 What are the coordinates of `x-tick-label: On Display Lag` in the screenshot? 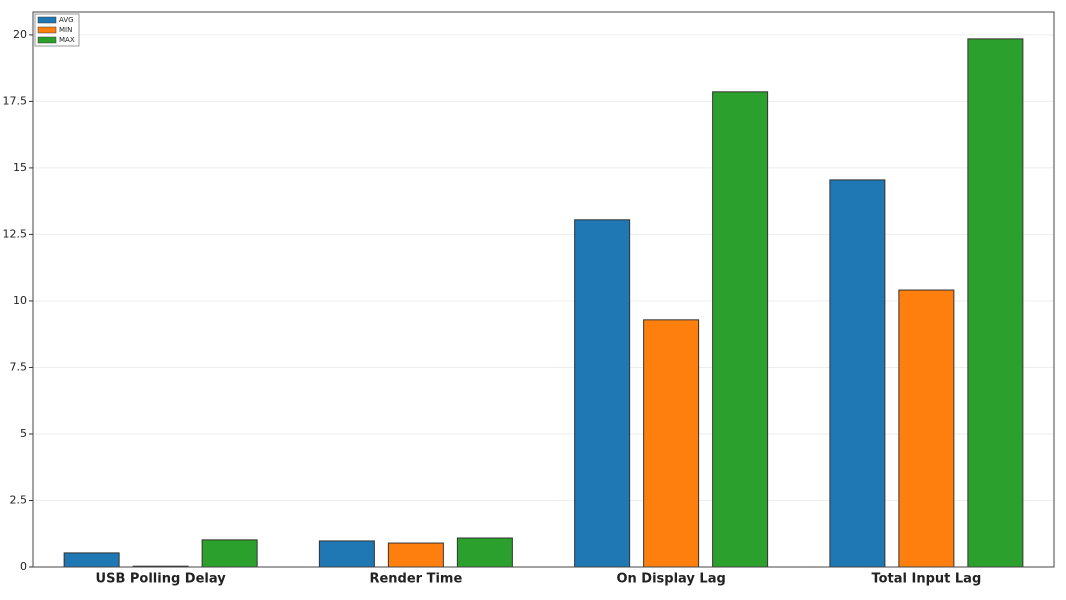 It's located at (670, 579).